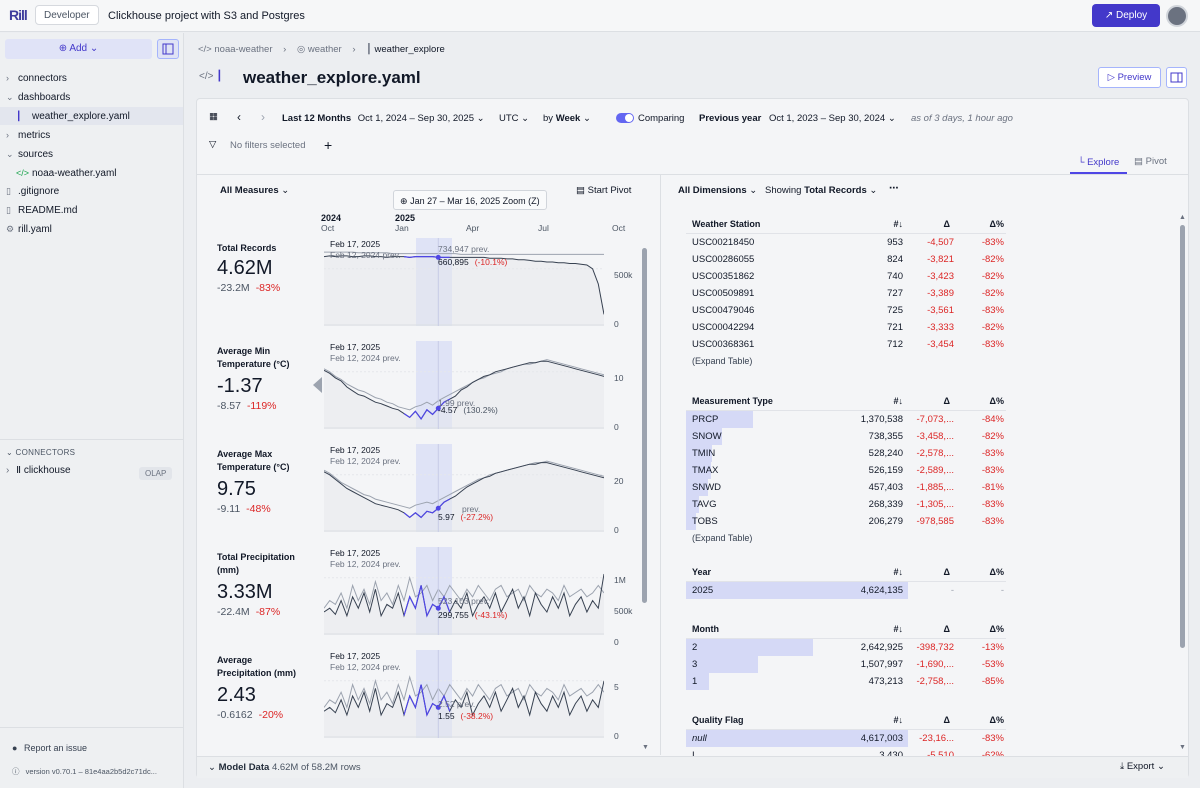 This screenshot has width=1200, height=788. Describe the element at coordinates (267, 584) in the screenshot. I see `measure-card: Total Precipitation (mm) 3.33M -22.4M -87%` at that location.